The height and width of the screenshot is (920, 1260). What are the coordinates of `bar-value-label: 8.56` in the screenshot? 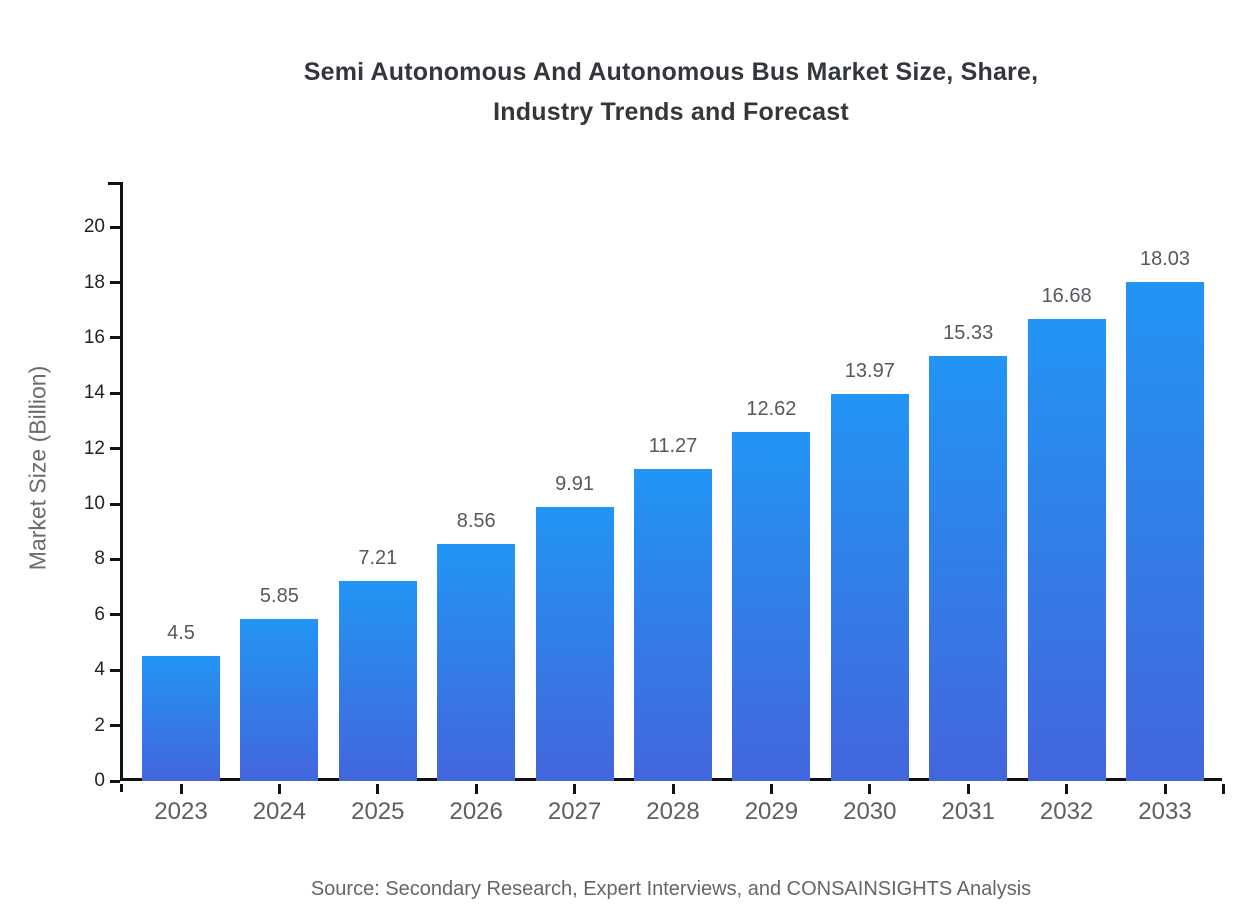 It's located at (476, 520).